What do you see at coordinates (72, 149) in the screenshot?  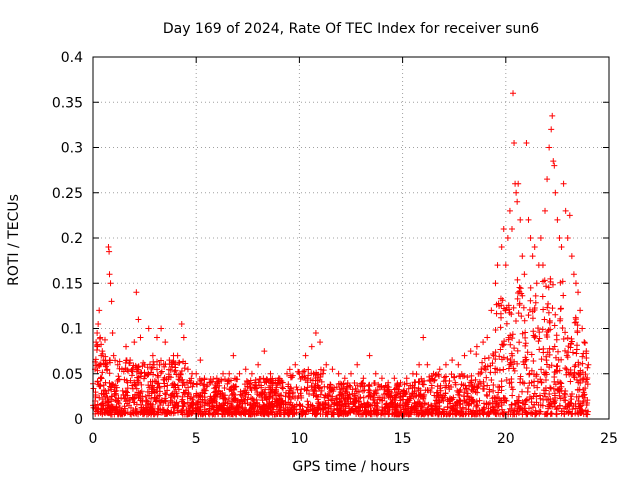 I see `y-tick-label: 0.3` at bounding box center [72, 149].